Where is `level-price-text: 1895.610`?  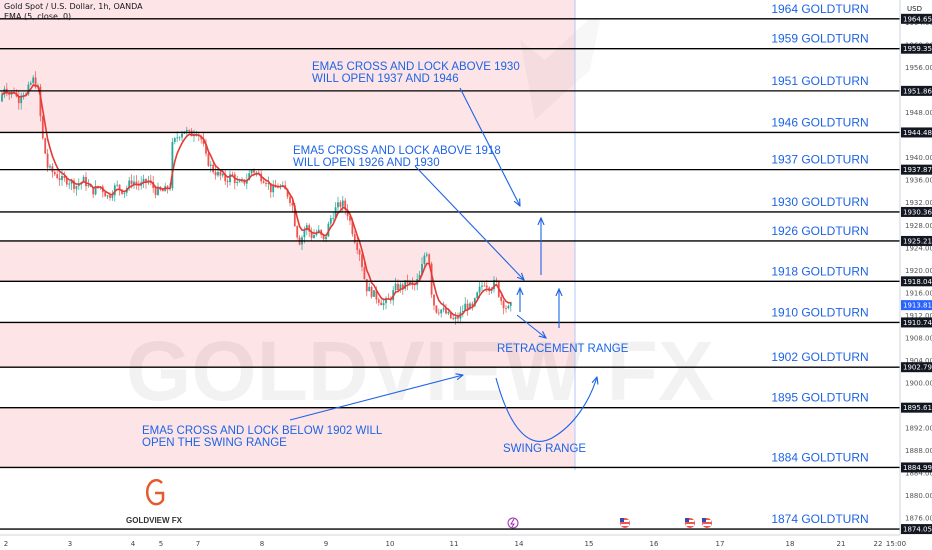
level-price-text: 1895.610 is located at coordinates (917, 408).